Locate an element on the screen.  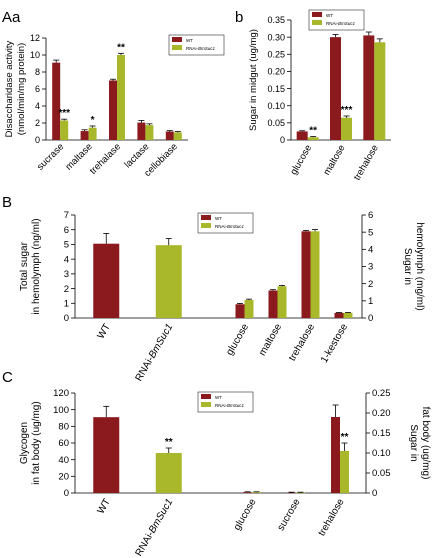
B-right-ylabel-2: hemolymph (mg/ml) is located at coordinates (419, 266).